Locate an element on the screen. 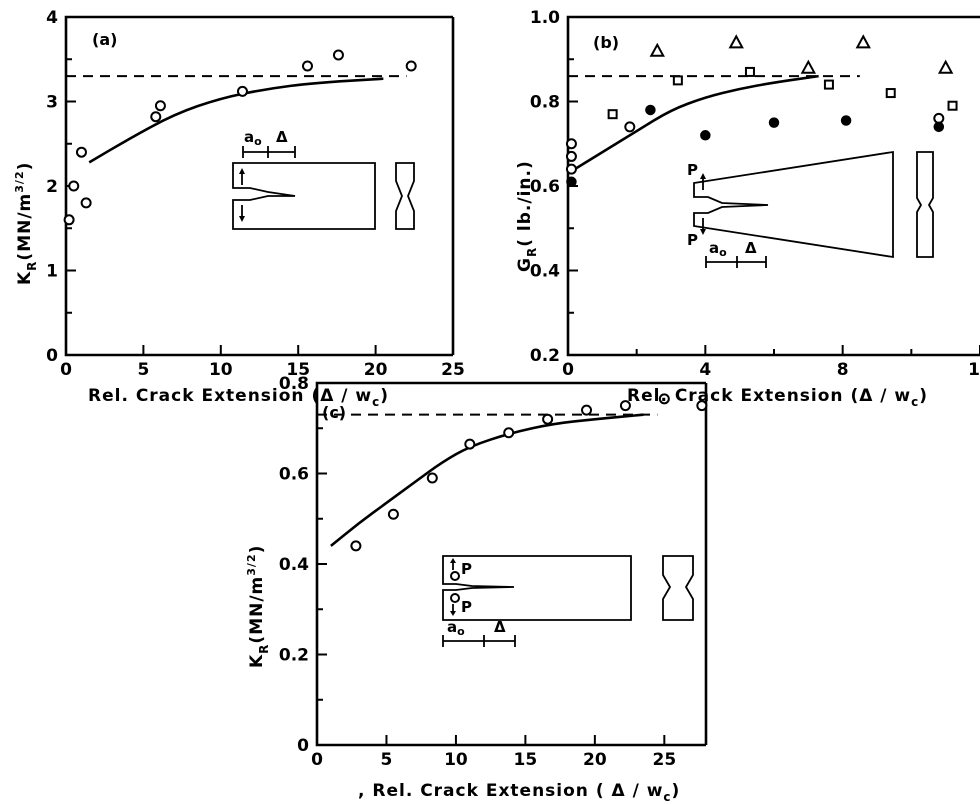 This screenshot has width=980, height=805. panel-a-label: (a) is located at coordinates (104, 39).